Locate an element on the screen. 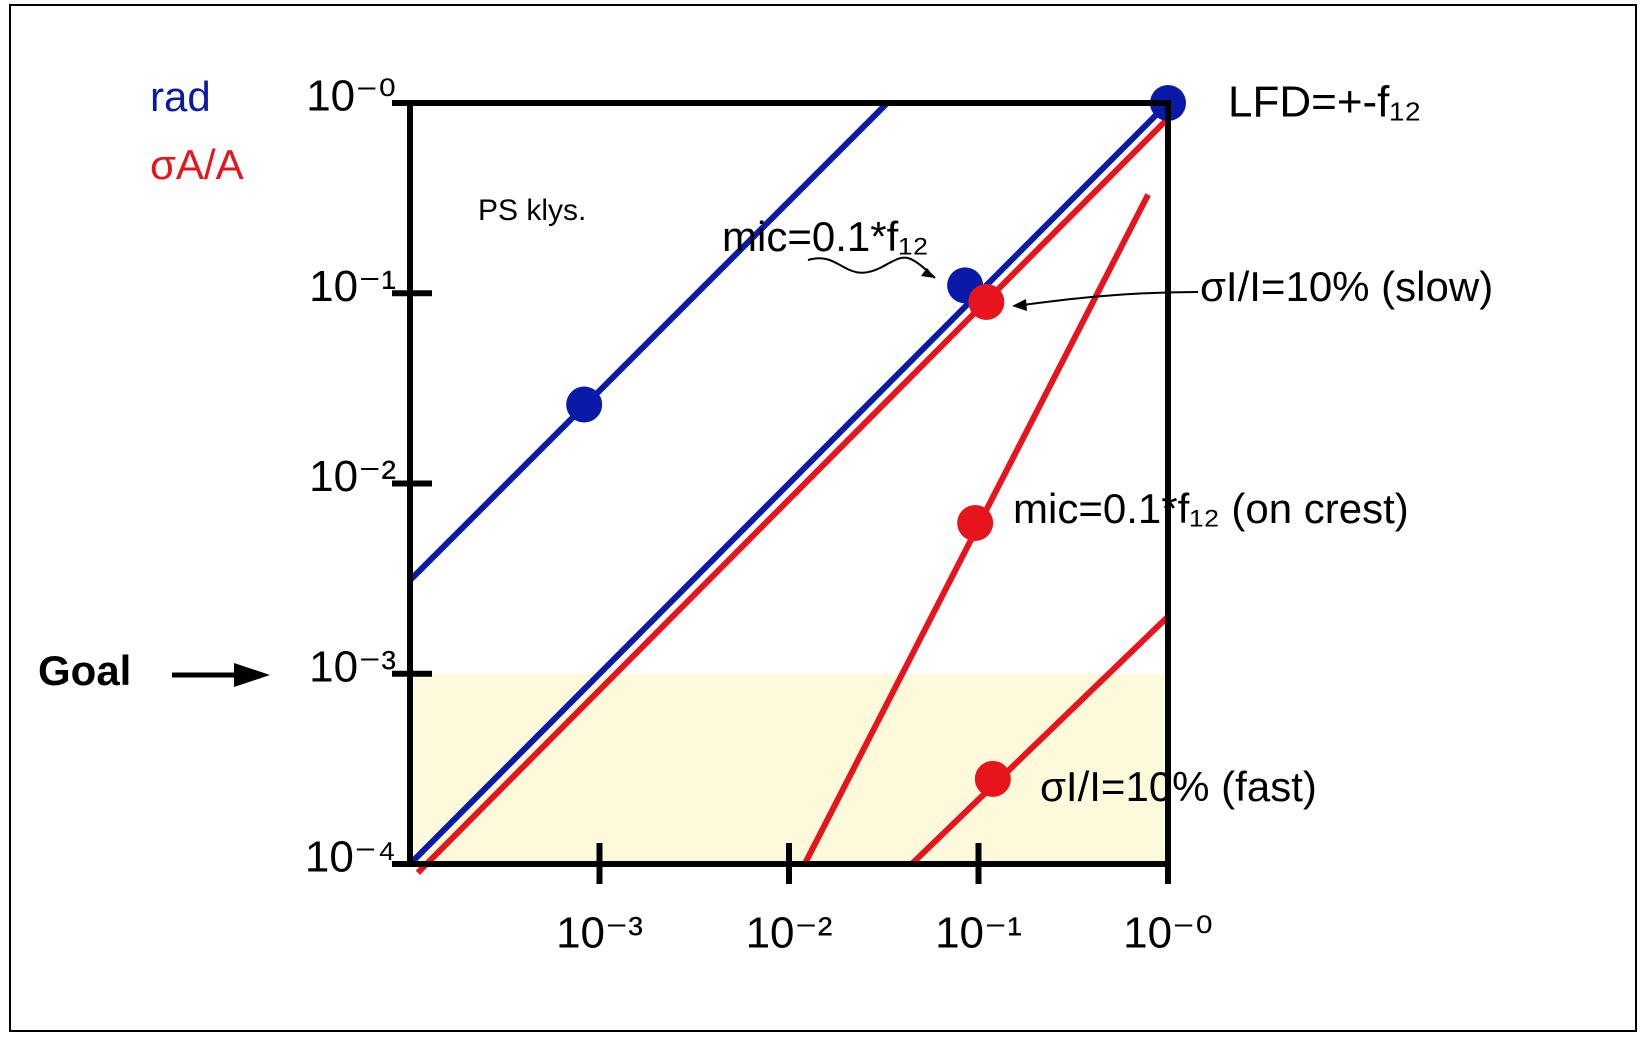  y-tick-label: 10⁻³ is located at coordinates (352, 666).